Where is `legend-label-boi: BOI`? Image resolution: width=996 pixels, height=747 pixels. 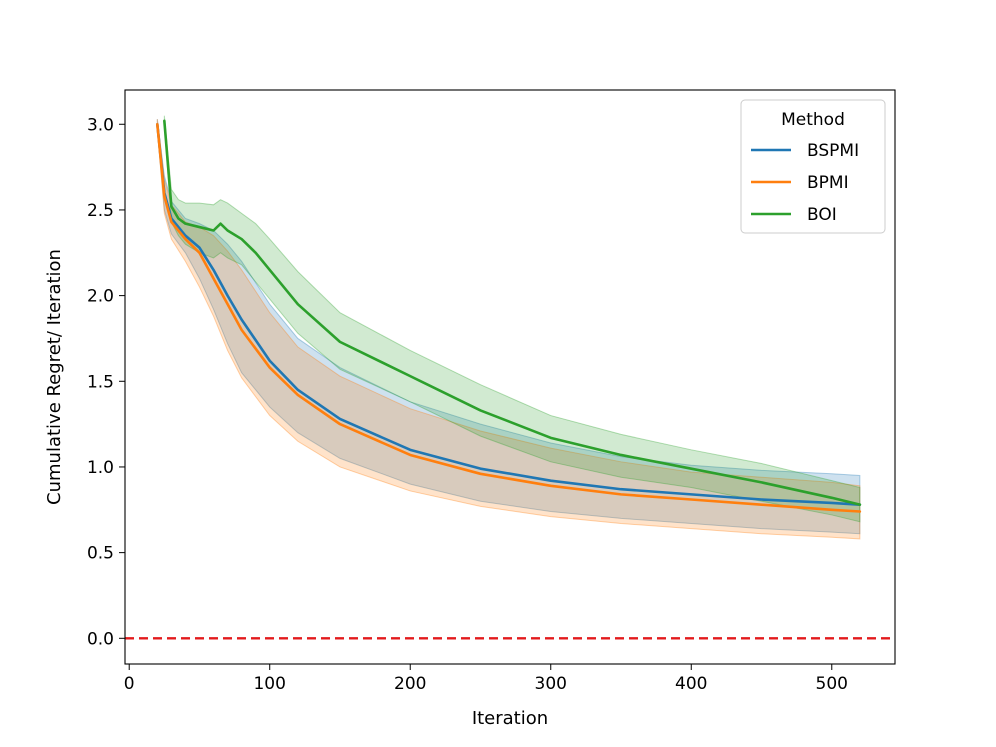
legend-label-boi: BOI is located at coordinates (822, 215).